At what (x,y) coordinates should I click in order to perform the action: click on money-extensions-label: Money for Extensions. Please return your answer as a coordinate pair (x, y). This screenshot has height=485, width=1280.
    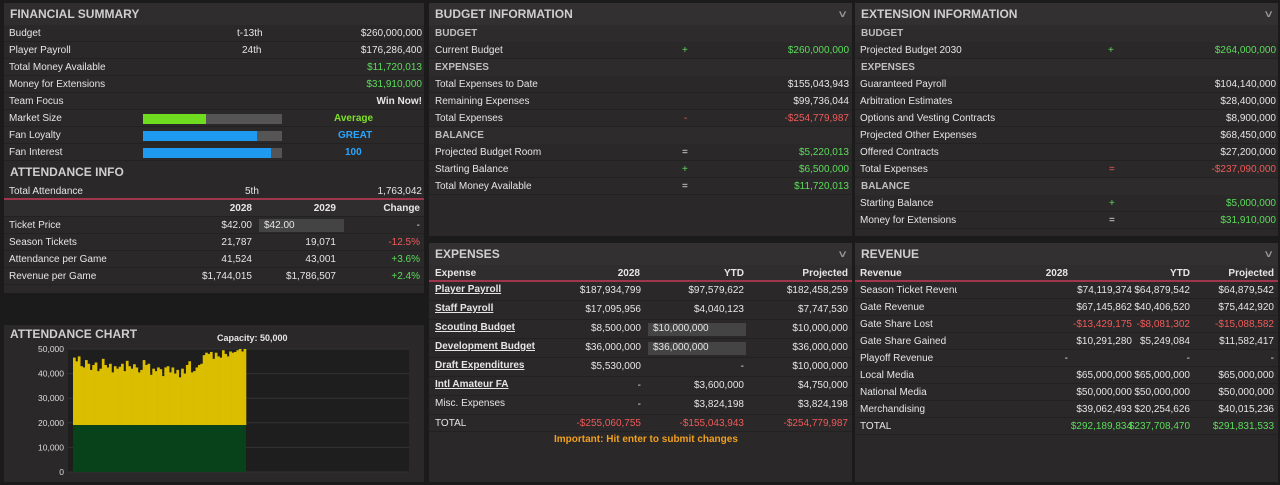
    Looking at the image, I should click on (57, 84).